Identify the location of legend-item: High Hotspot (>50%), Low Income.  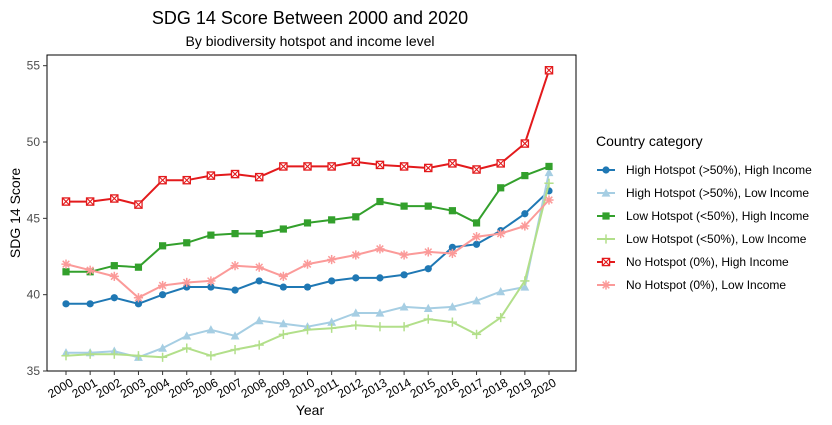
(703, 193).